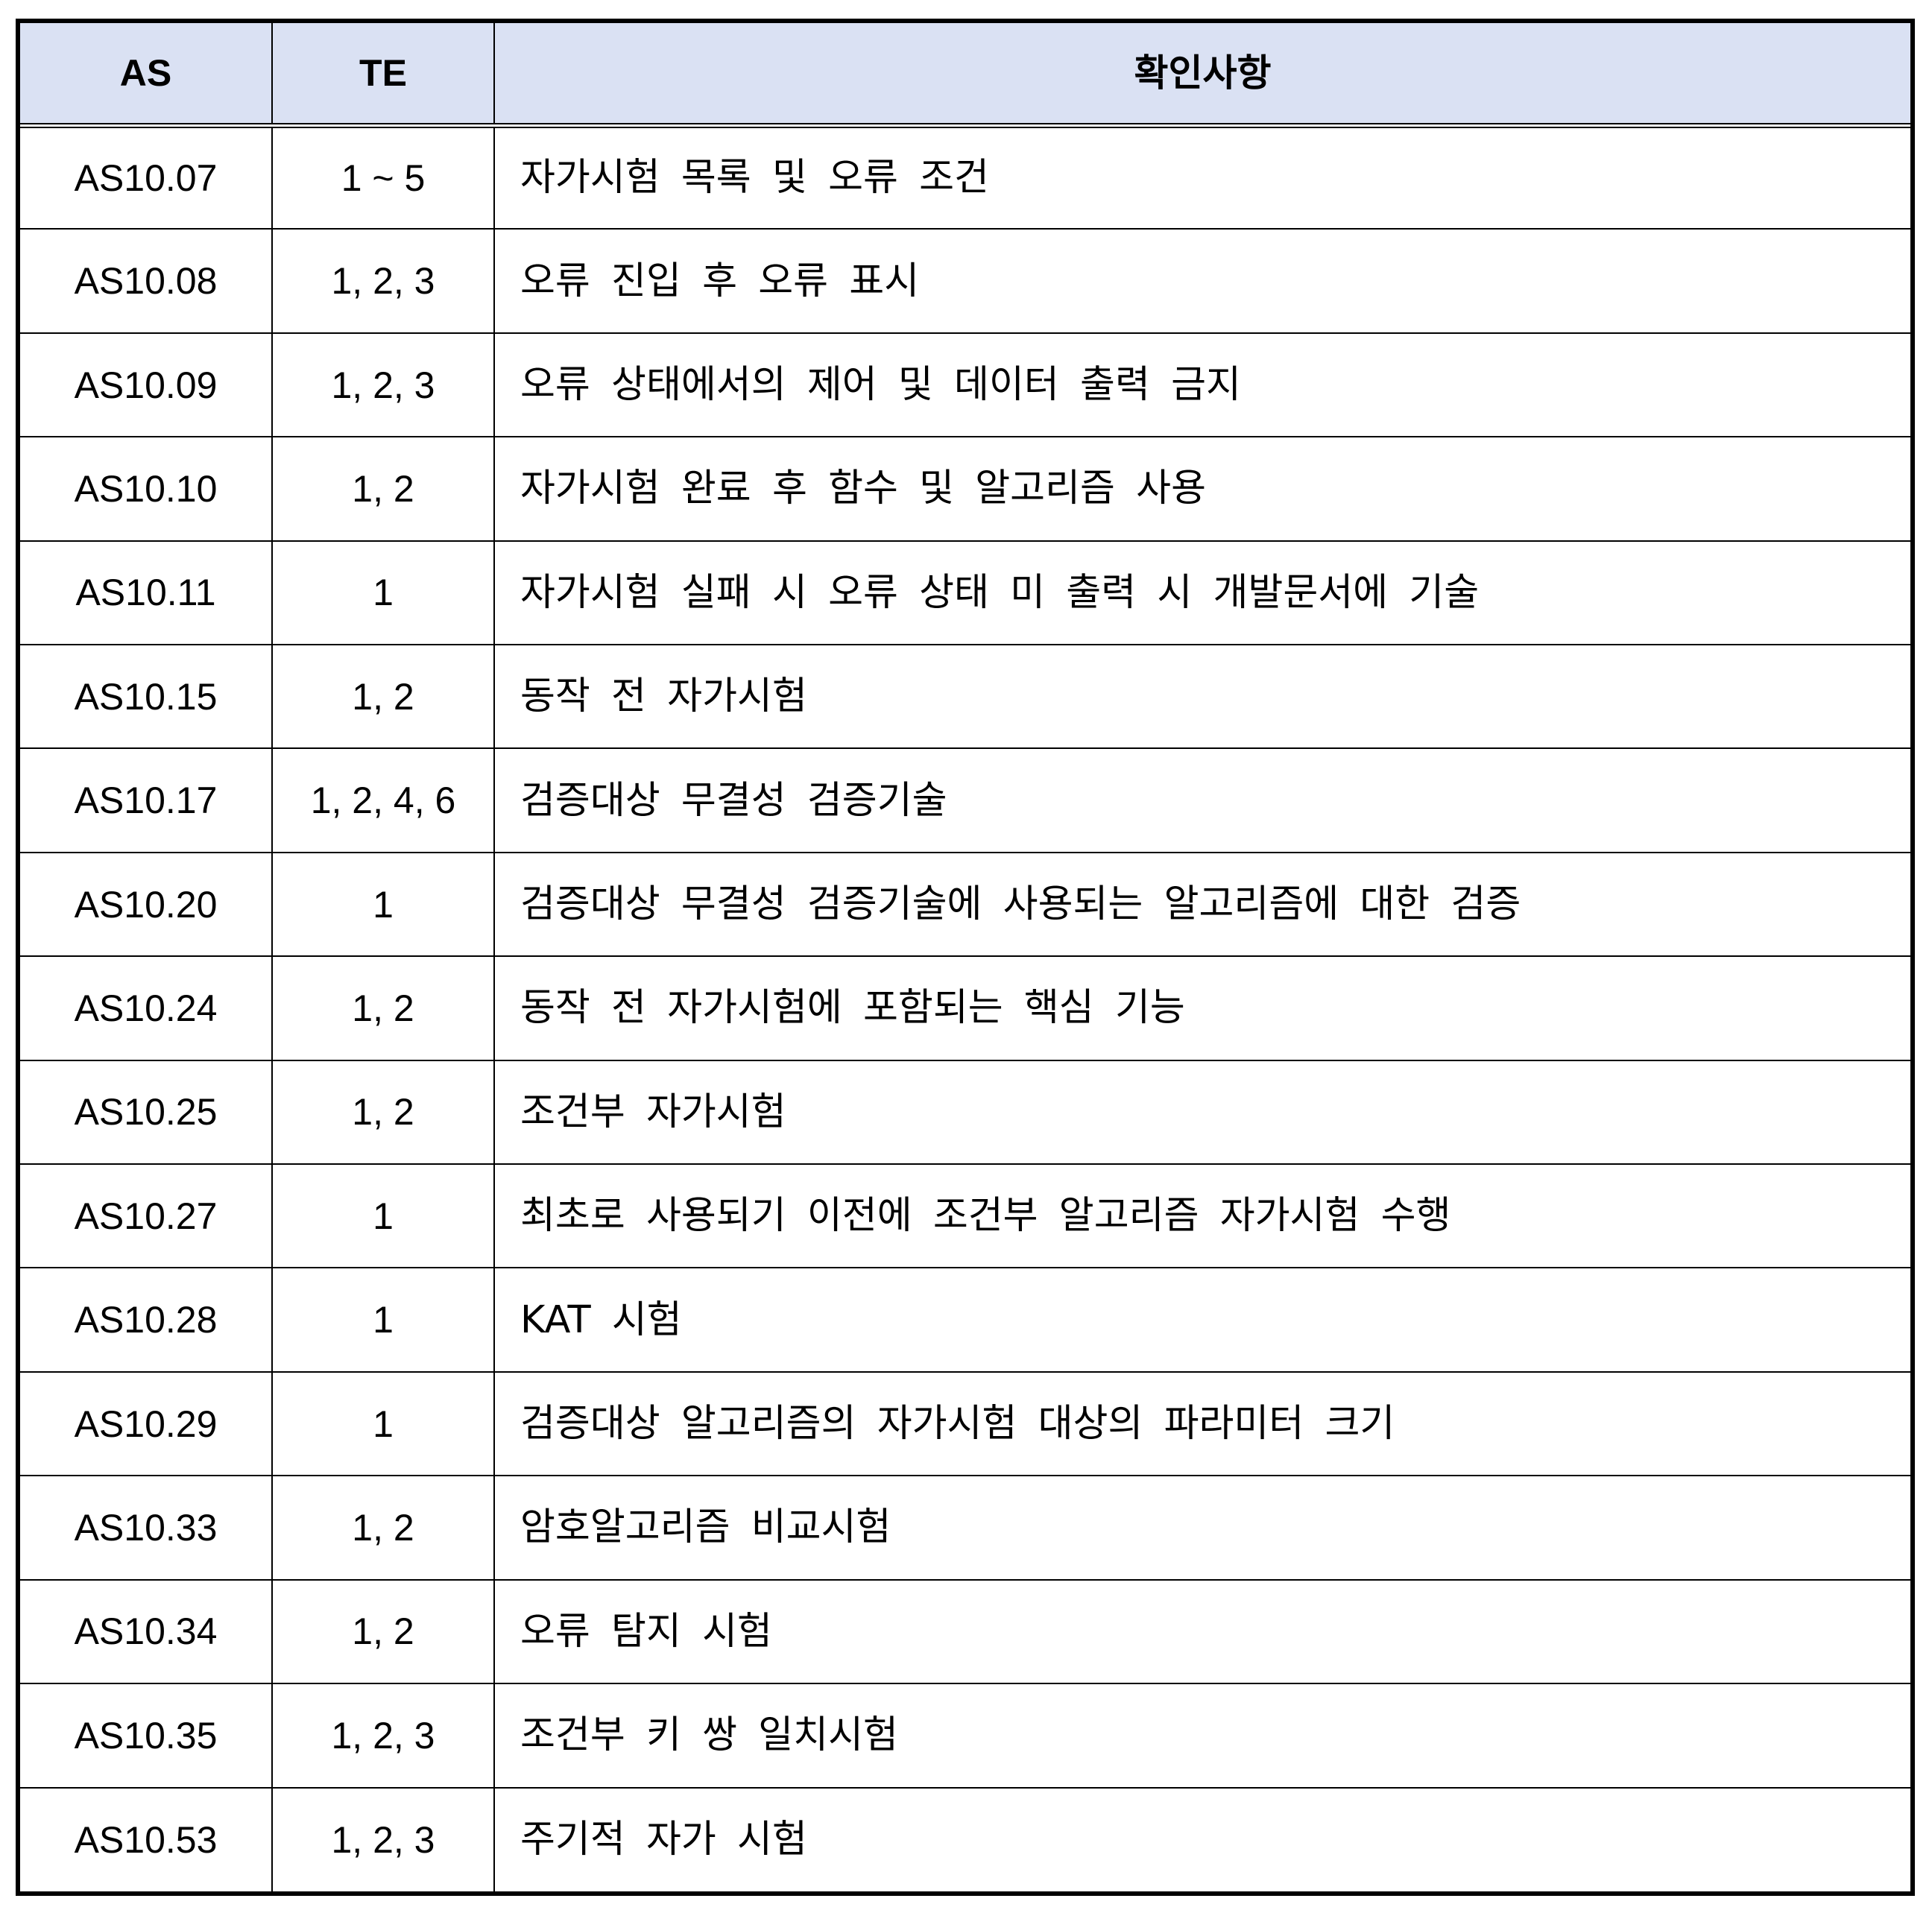 This screenshot has width=1932, height=1913. What do you see at coordinates (146, 697) in the screenshot?
I see `as-cell: AS10.15` at bounding box center [146, 697].